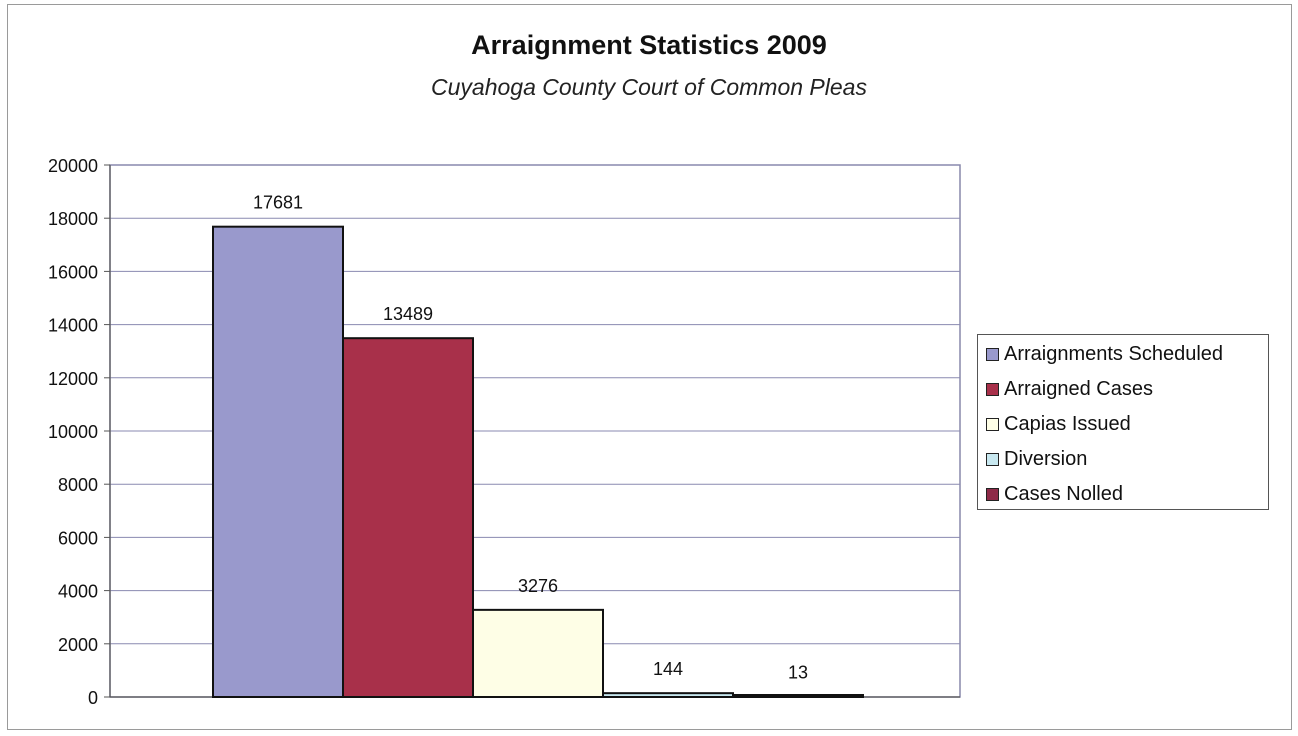 This screenshot has height=736, width=1298. Describe the element at coordinates (73, 379) in the screenshot. I see `y-tick-label: 12000` at that location.